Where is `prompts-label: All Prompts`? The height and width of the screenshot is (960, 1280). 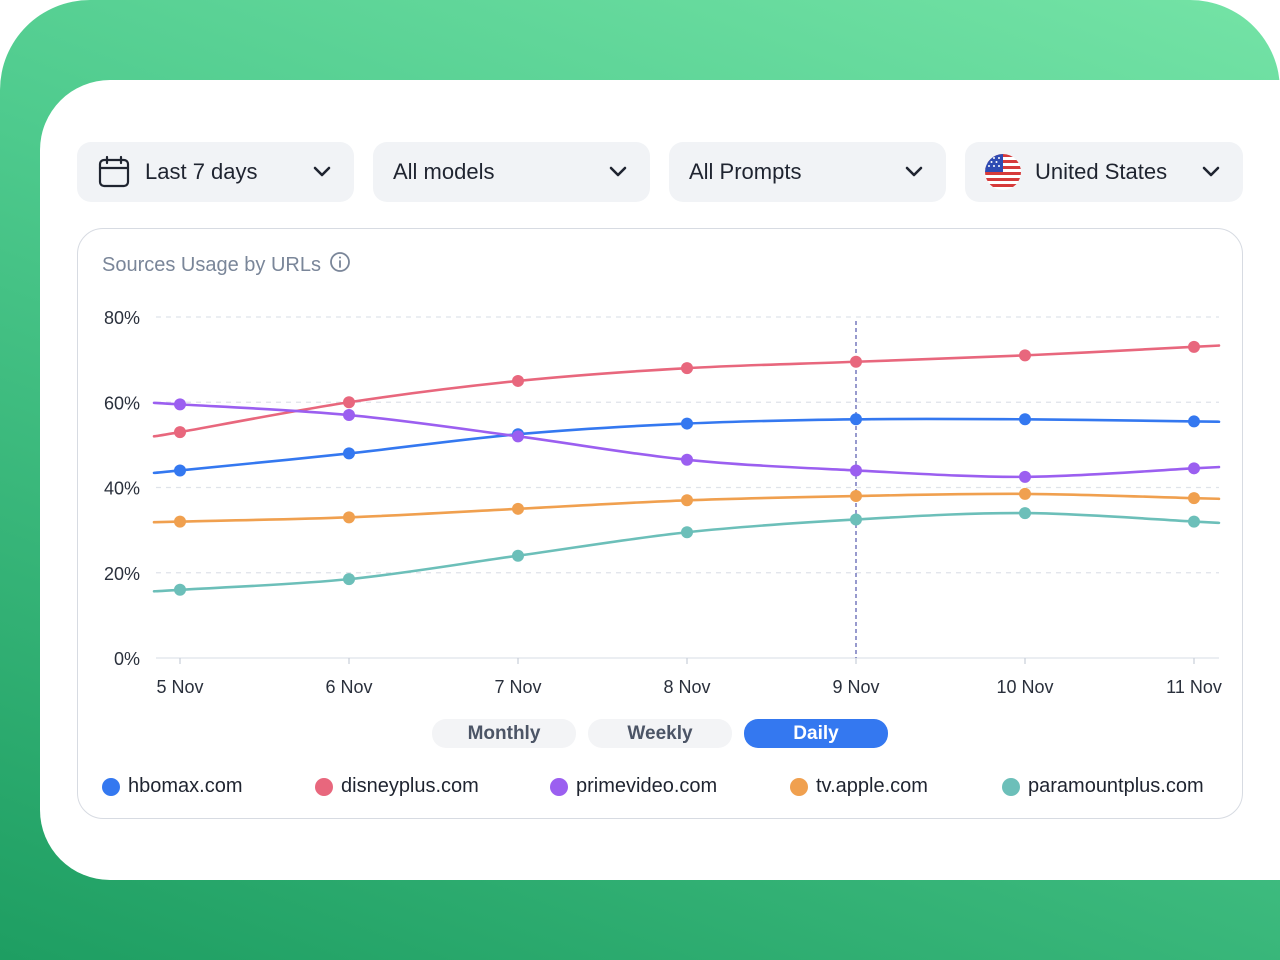
prompts-label: All Prompts is located at coordinates (745, 171).